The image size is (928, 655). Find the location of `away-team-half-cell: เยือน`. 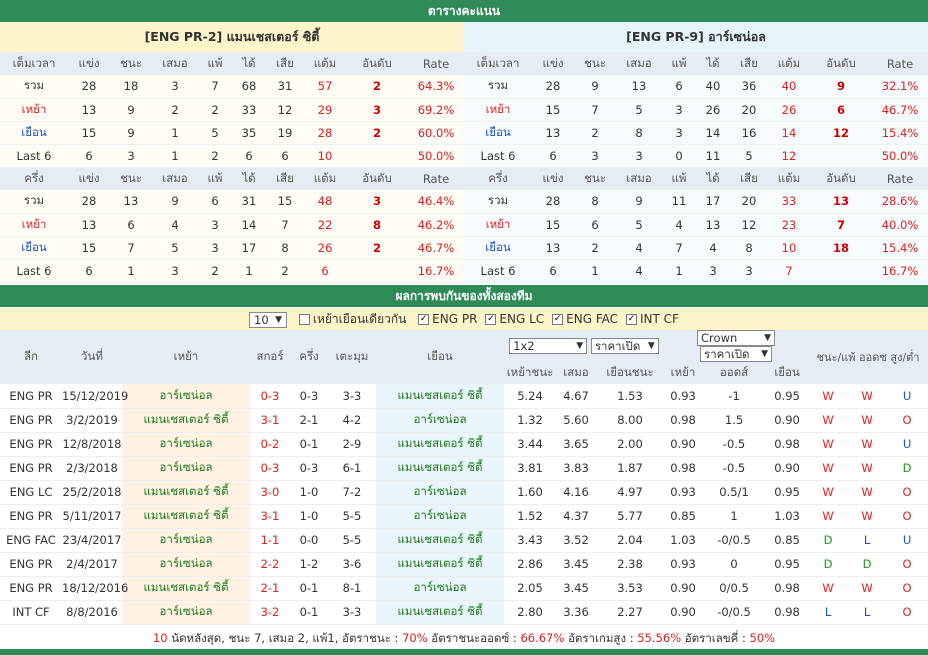

away-team-half-cell: เยือน is located at coordinates (498, 248).